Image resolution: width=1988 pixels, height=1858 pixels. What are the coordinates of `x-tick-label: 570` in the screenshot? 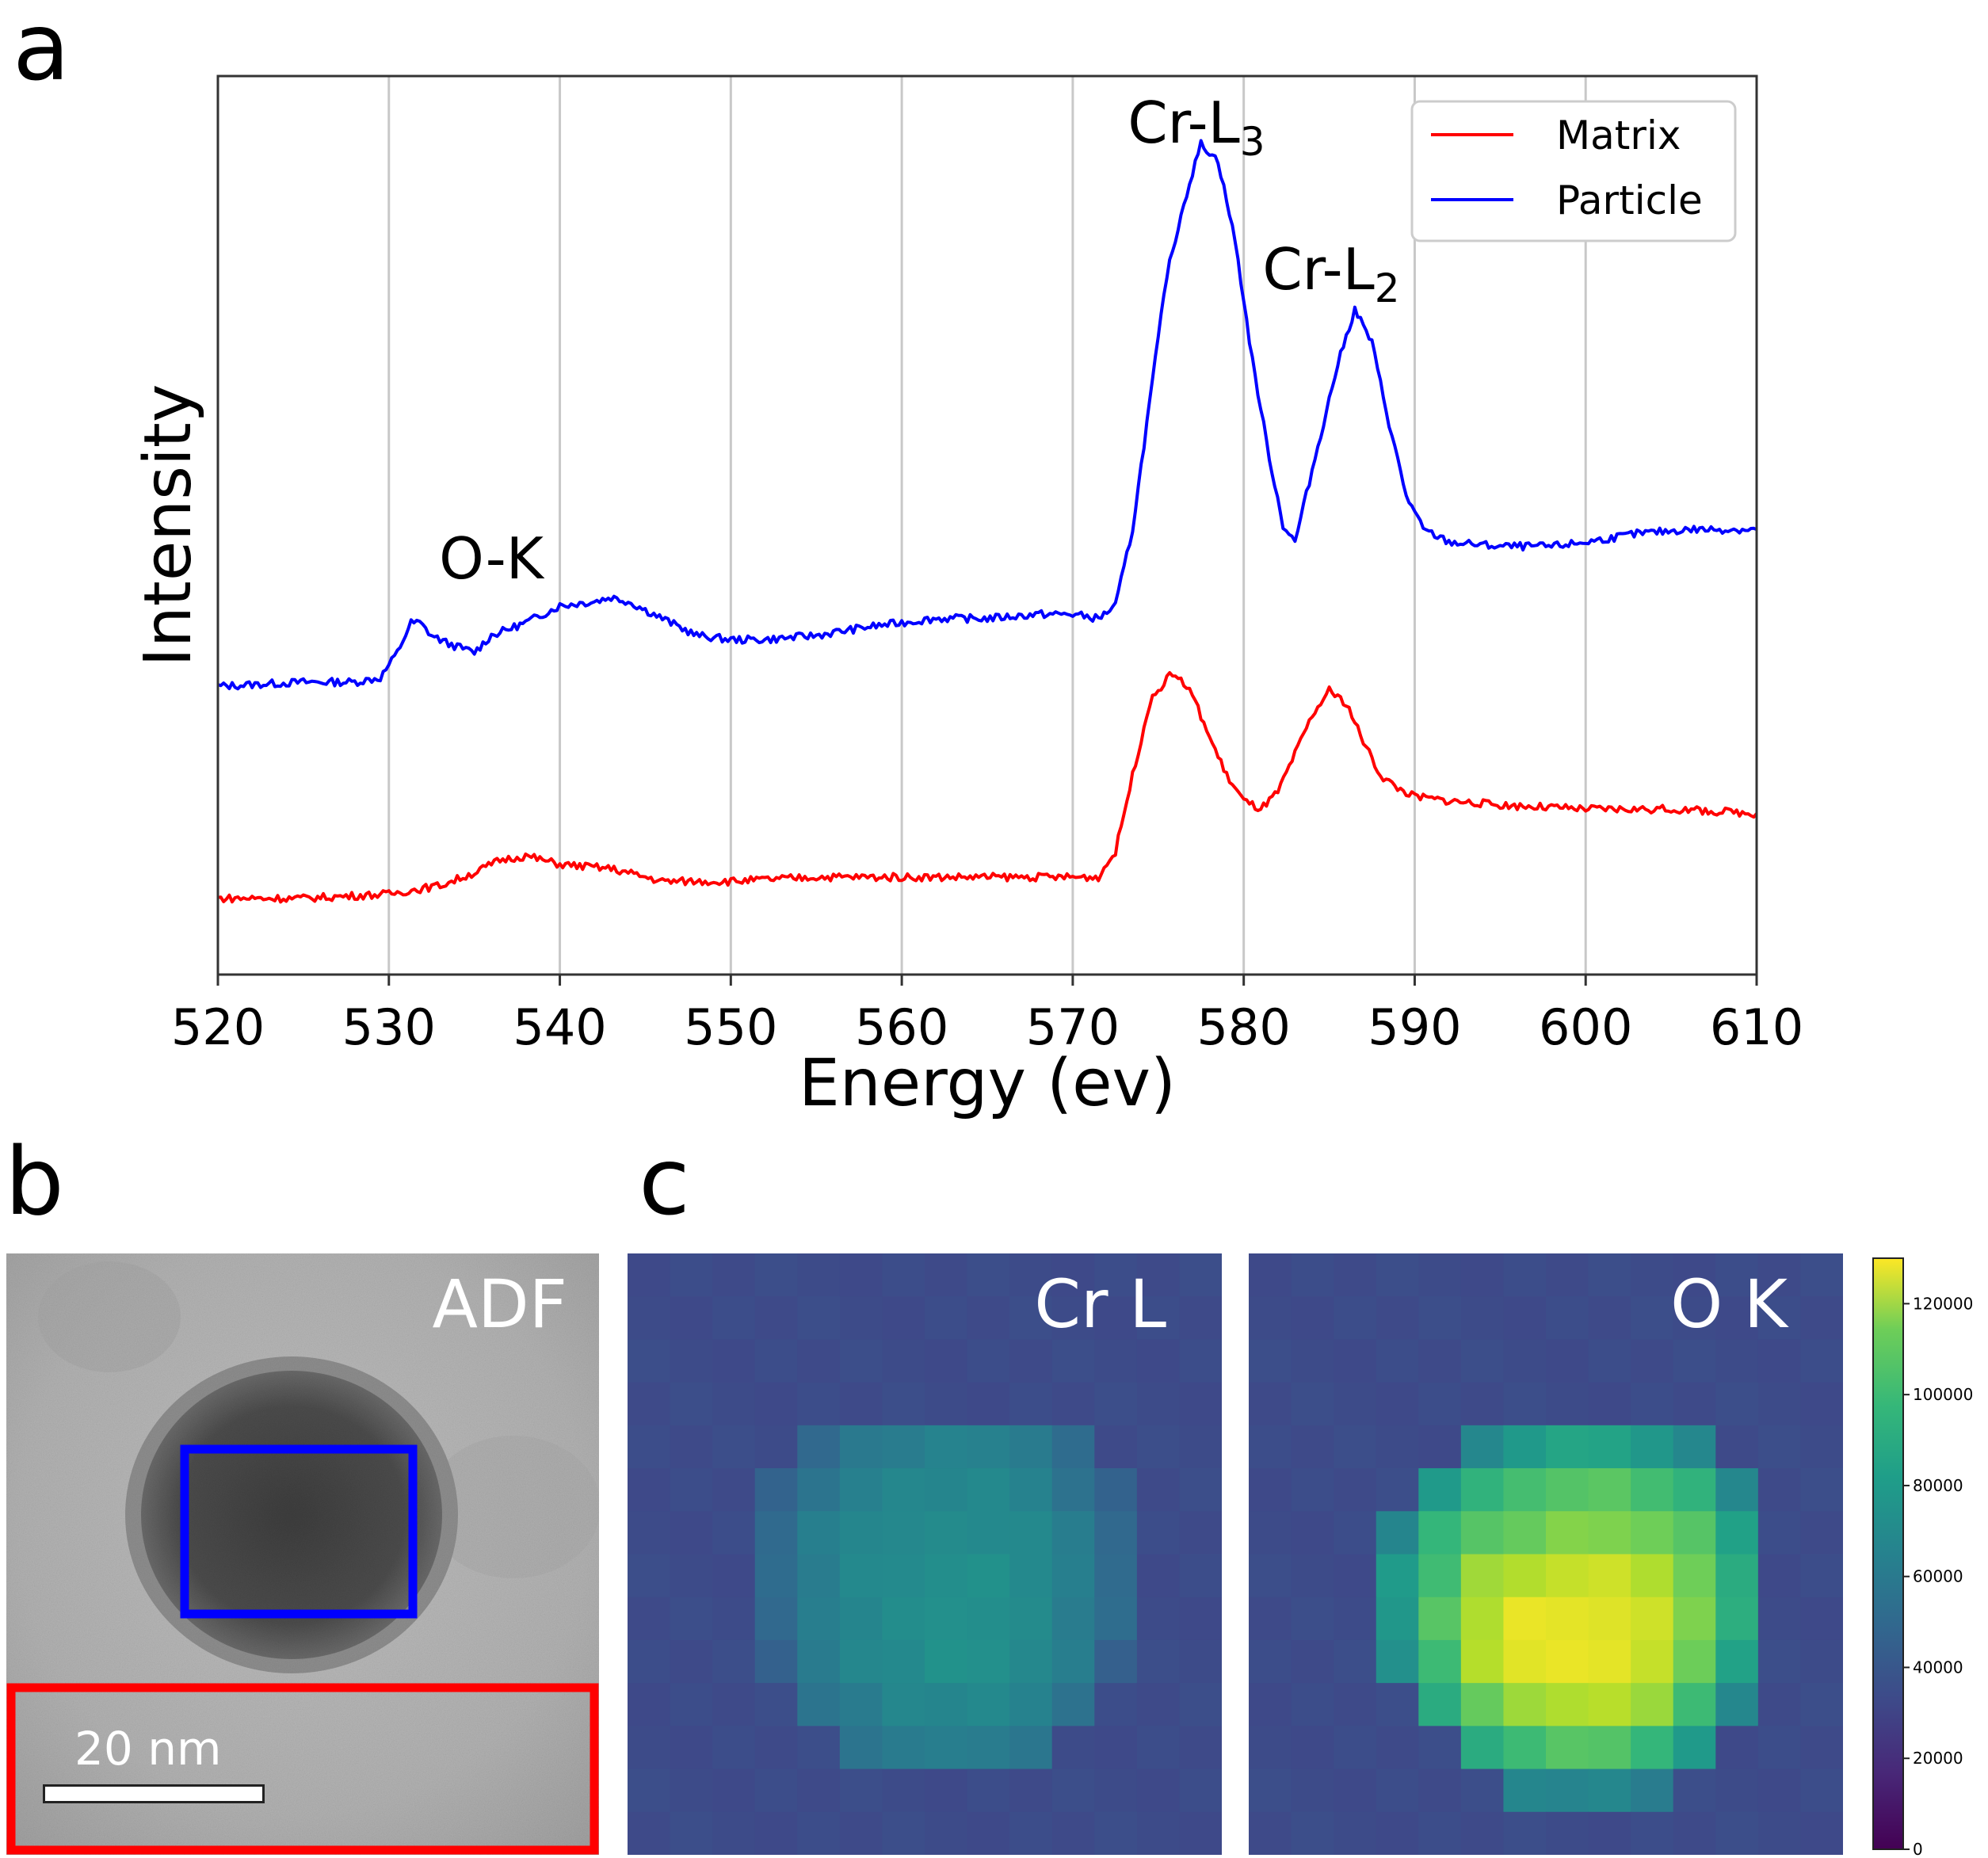 It's located at (1073, 1027).